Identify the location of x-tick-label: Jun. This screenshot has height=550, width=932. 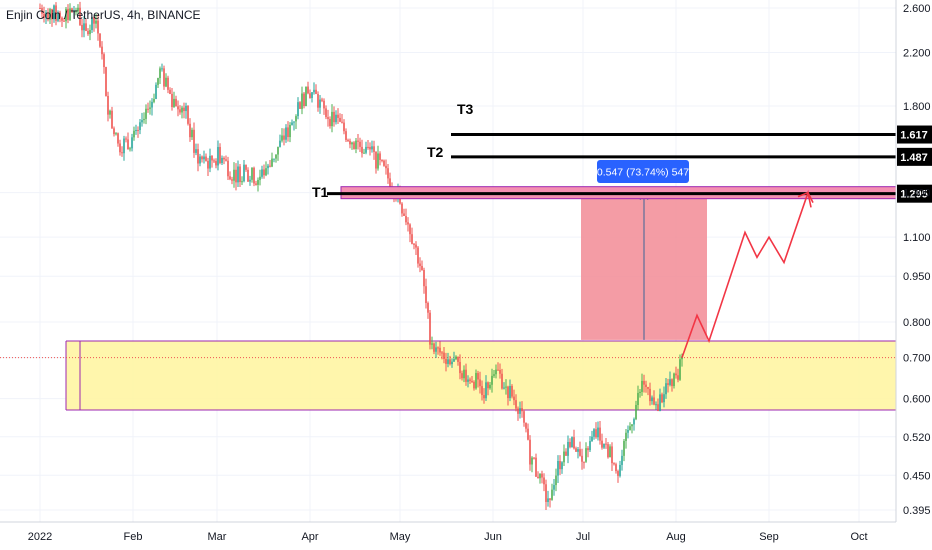
(493, 537).